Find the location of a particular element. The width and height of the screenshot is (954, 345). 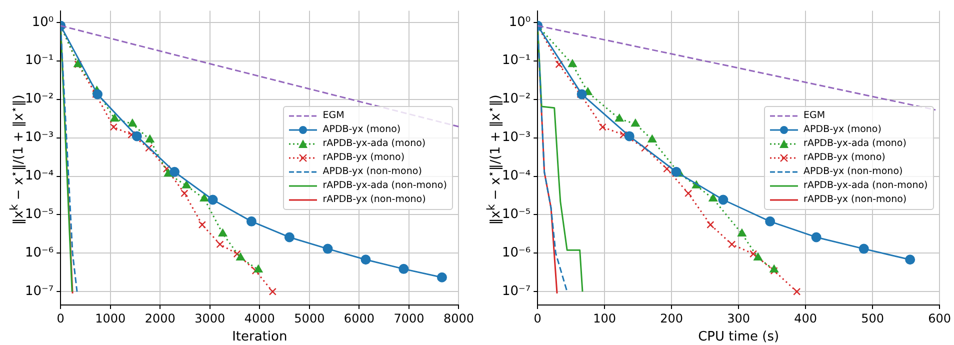

x-axis-title: Iteration is located at coordinates (260, 337).